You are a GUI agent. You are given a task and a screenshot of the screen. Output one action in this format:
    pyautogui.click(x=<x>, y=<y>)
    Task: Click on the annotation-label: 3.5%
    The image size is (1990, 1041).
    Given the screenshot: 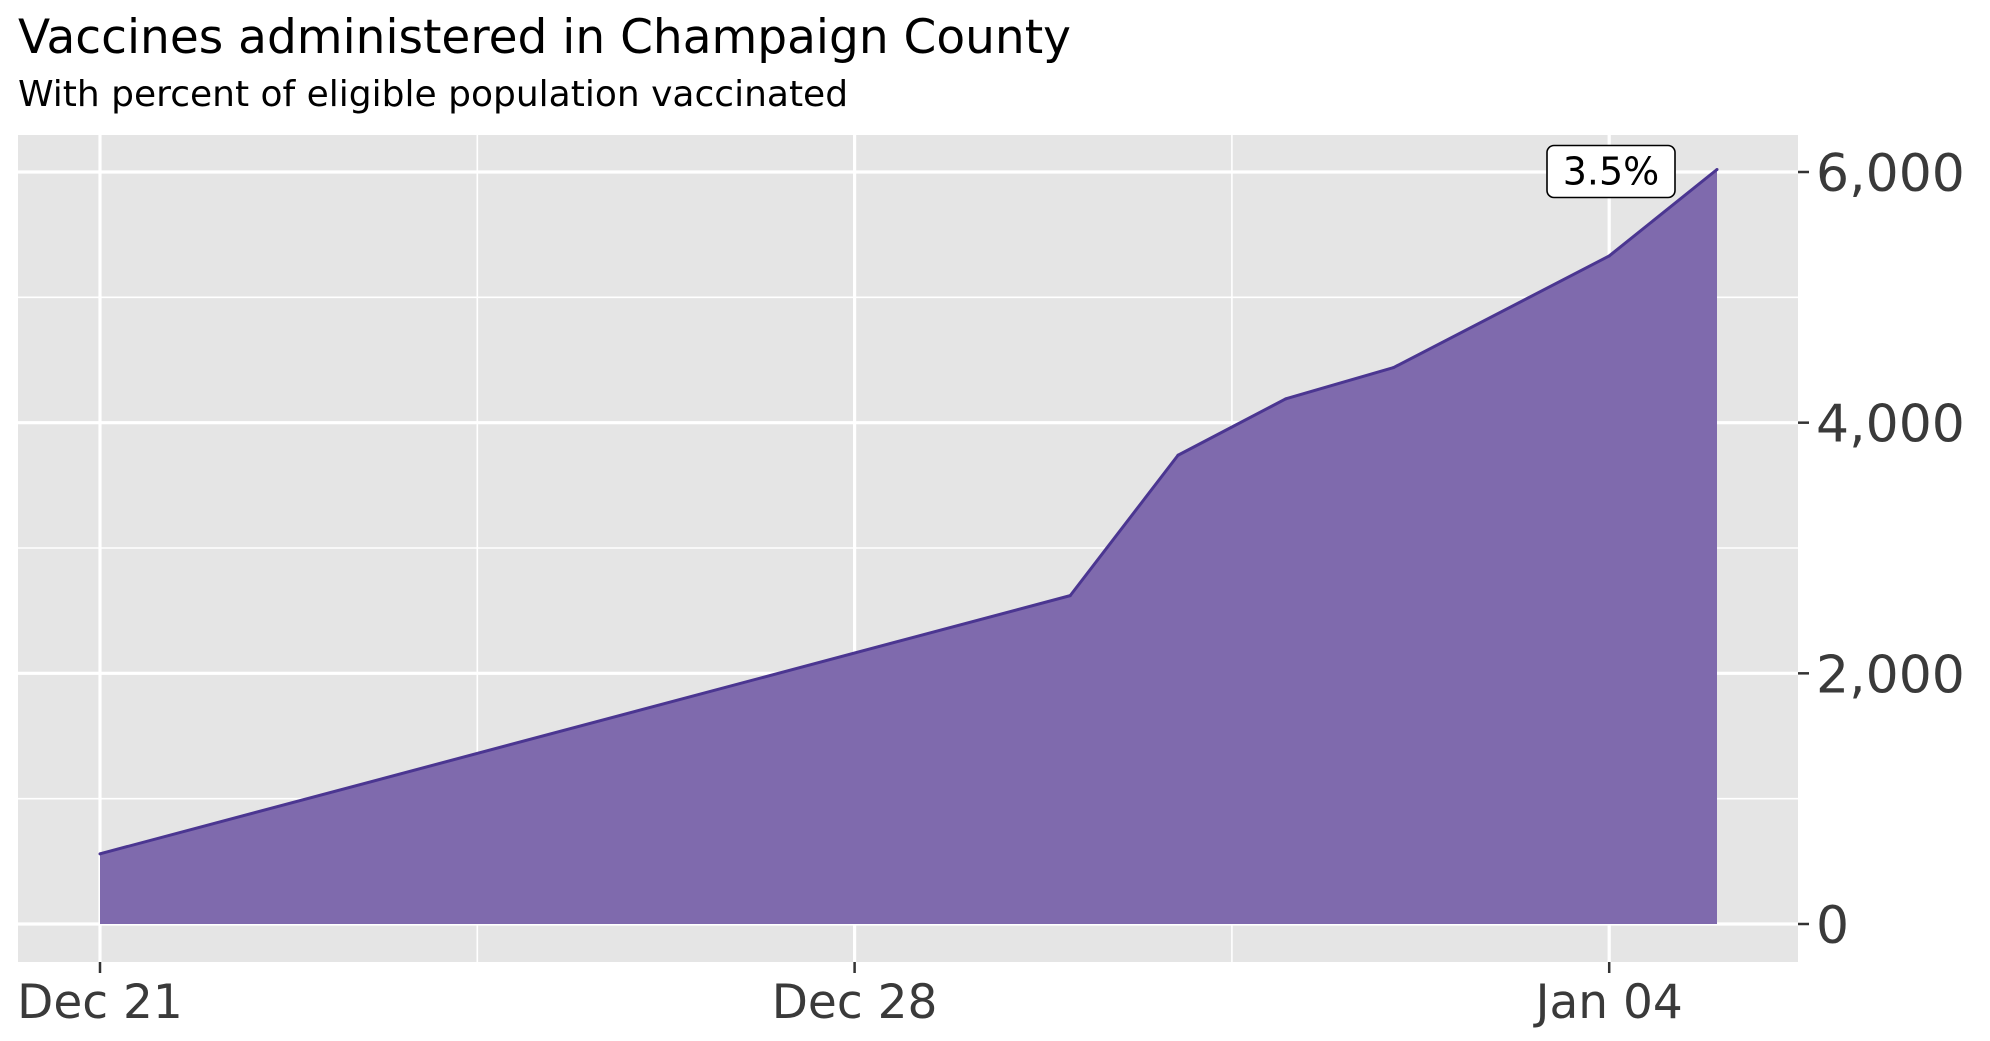 What is the action you would take?
    pyautogui.click(x=1611, y=171)
    